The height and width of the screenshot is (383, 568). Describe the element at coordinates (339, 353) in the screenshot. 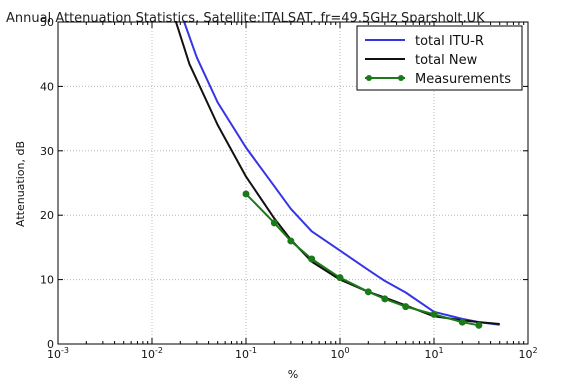

I see `x-tick-label: 10⁰` at that location.